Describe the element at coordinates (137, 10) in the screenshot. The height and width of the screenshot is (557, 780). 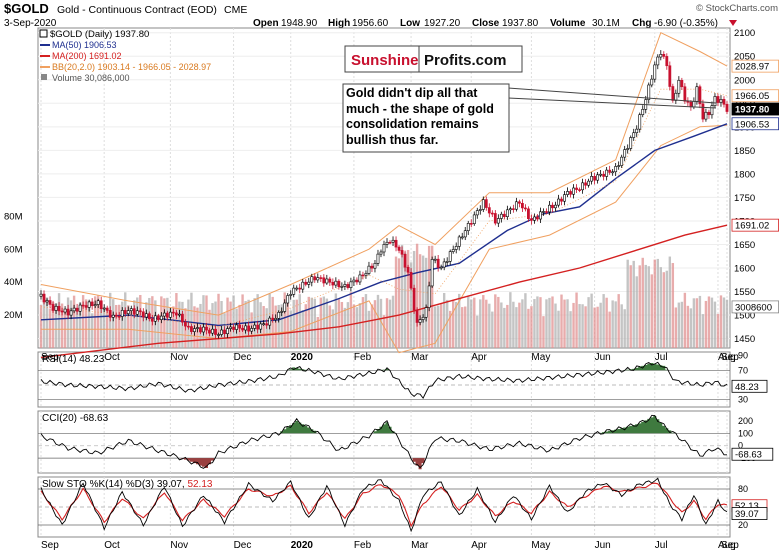
I see `instrument-name: Gold - Continuous Contract (EOD)` at that location.